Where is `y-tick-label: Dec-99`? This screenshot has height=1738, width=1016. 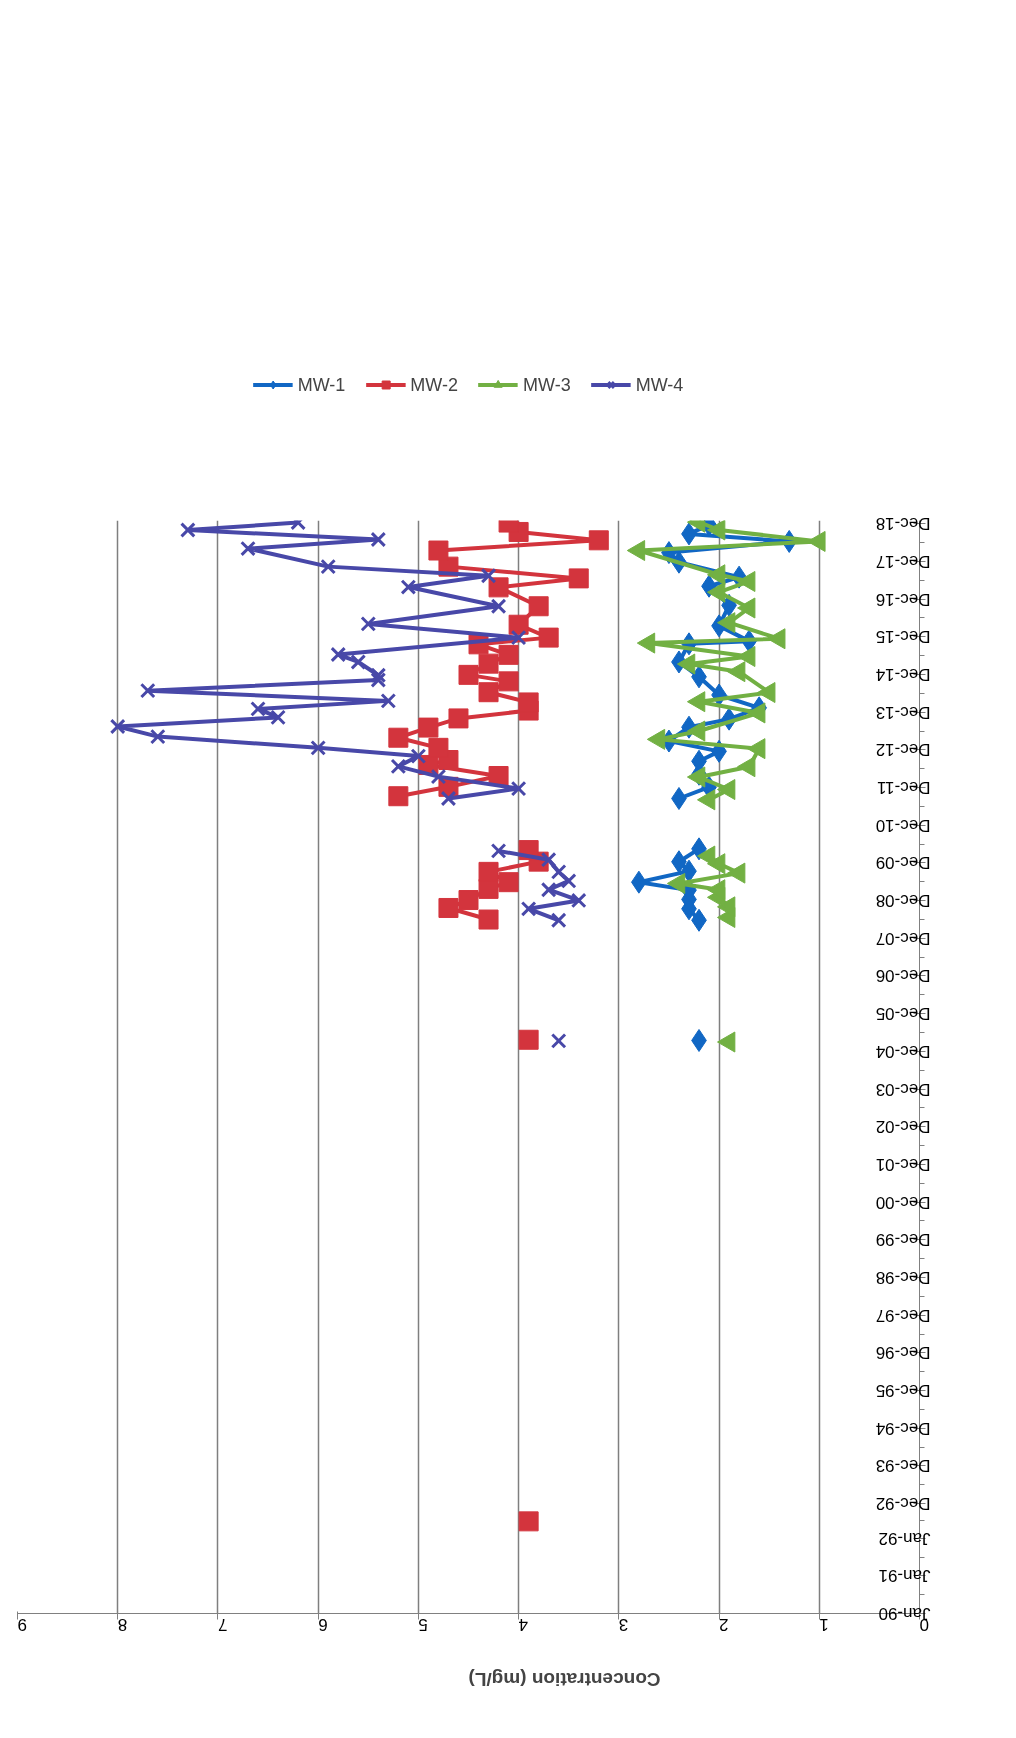
y-tick-label: Dec-99 is located at coordinates (903, 1240).